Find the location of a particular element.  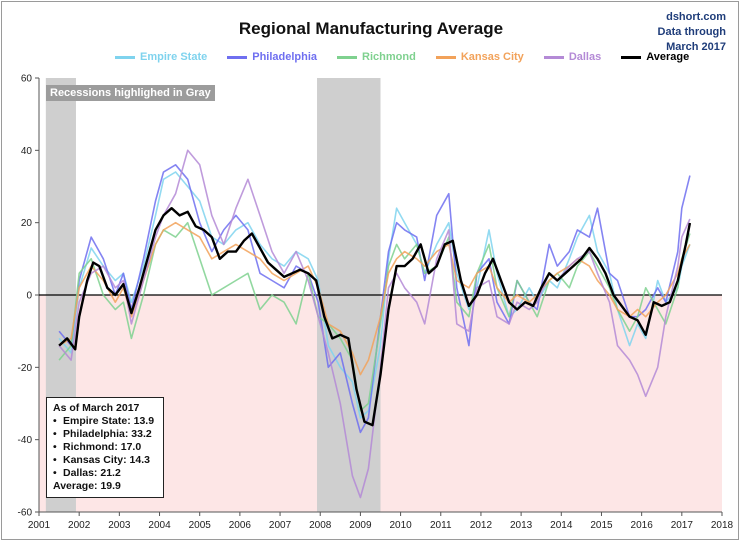

x-tick-label: 2016 is located at coordinates (642, 525).